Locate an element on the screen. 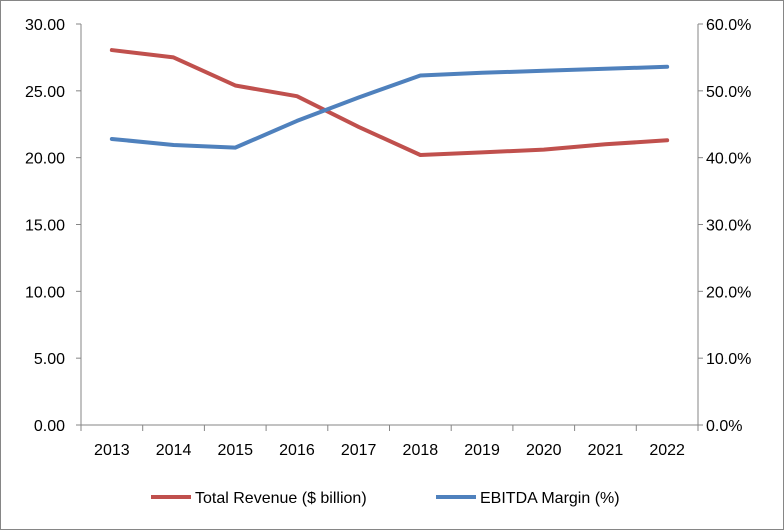 The width and height of the screenshot is (784, 530). x-tick-label: 2021 is located at coordinates (606, 450).